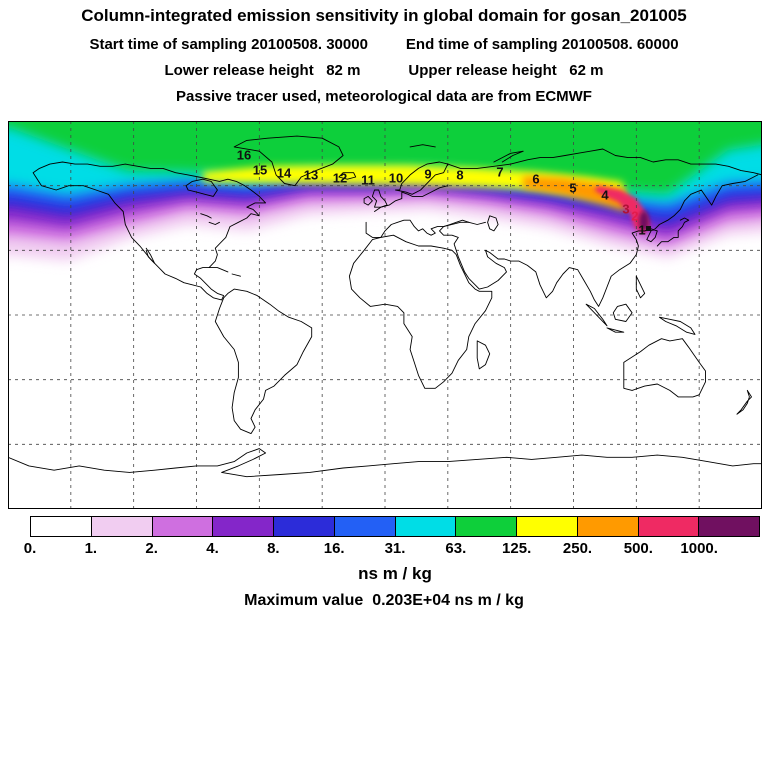 The image size is (768, 768). What do you see at coordinates (311, 175) in the screenshot?
I see `trajectory-day-label: 13` at bounding box center [311, 175].